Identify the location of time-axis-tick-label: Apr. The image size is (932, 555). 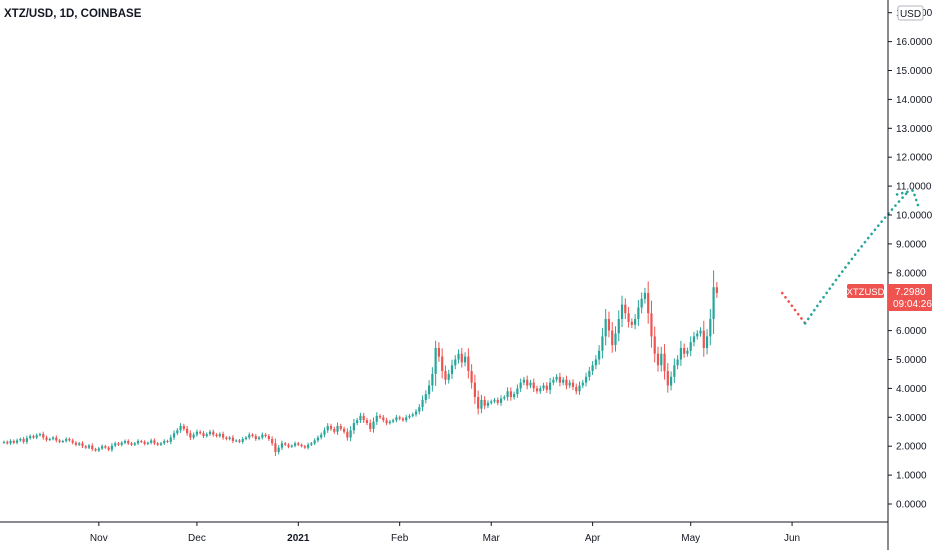
(593, 538).